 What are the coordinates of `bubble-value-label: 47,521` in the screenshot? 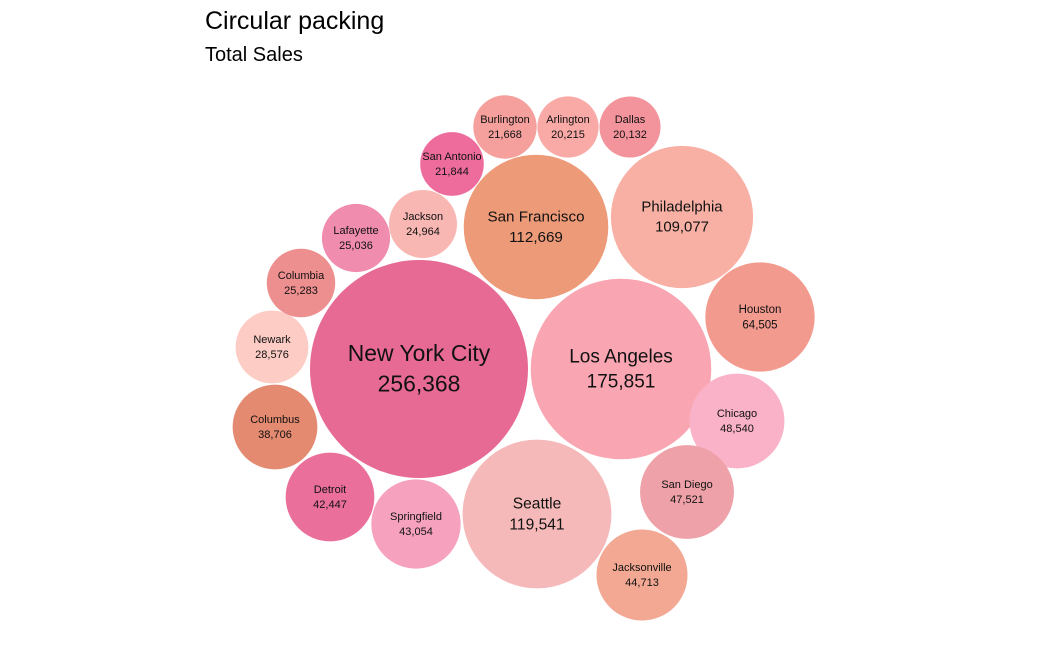 It's located at (687, 500).